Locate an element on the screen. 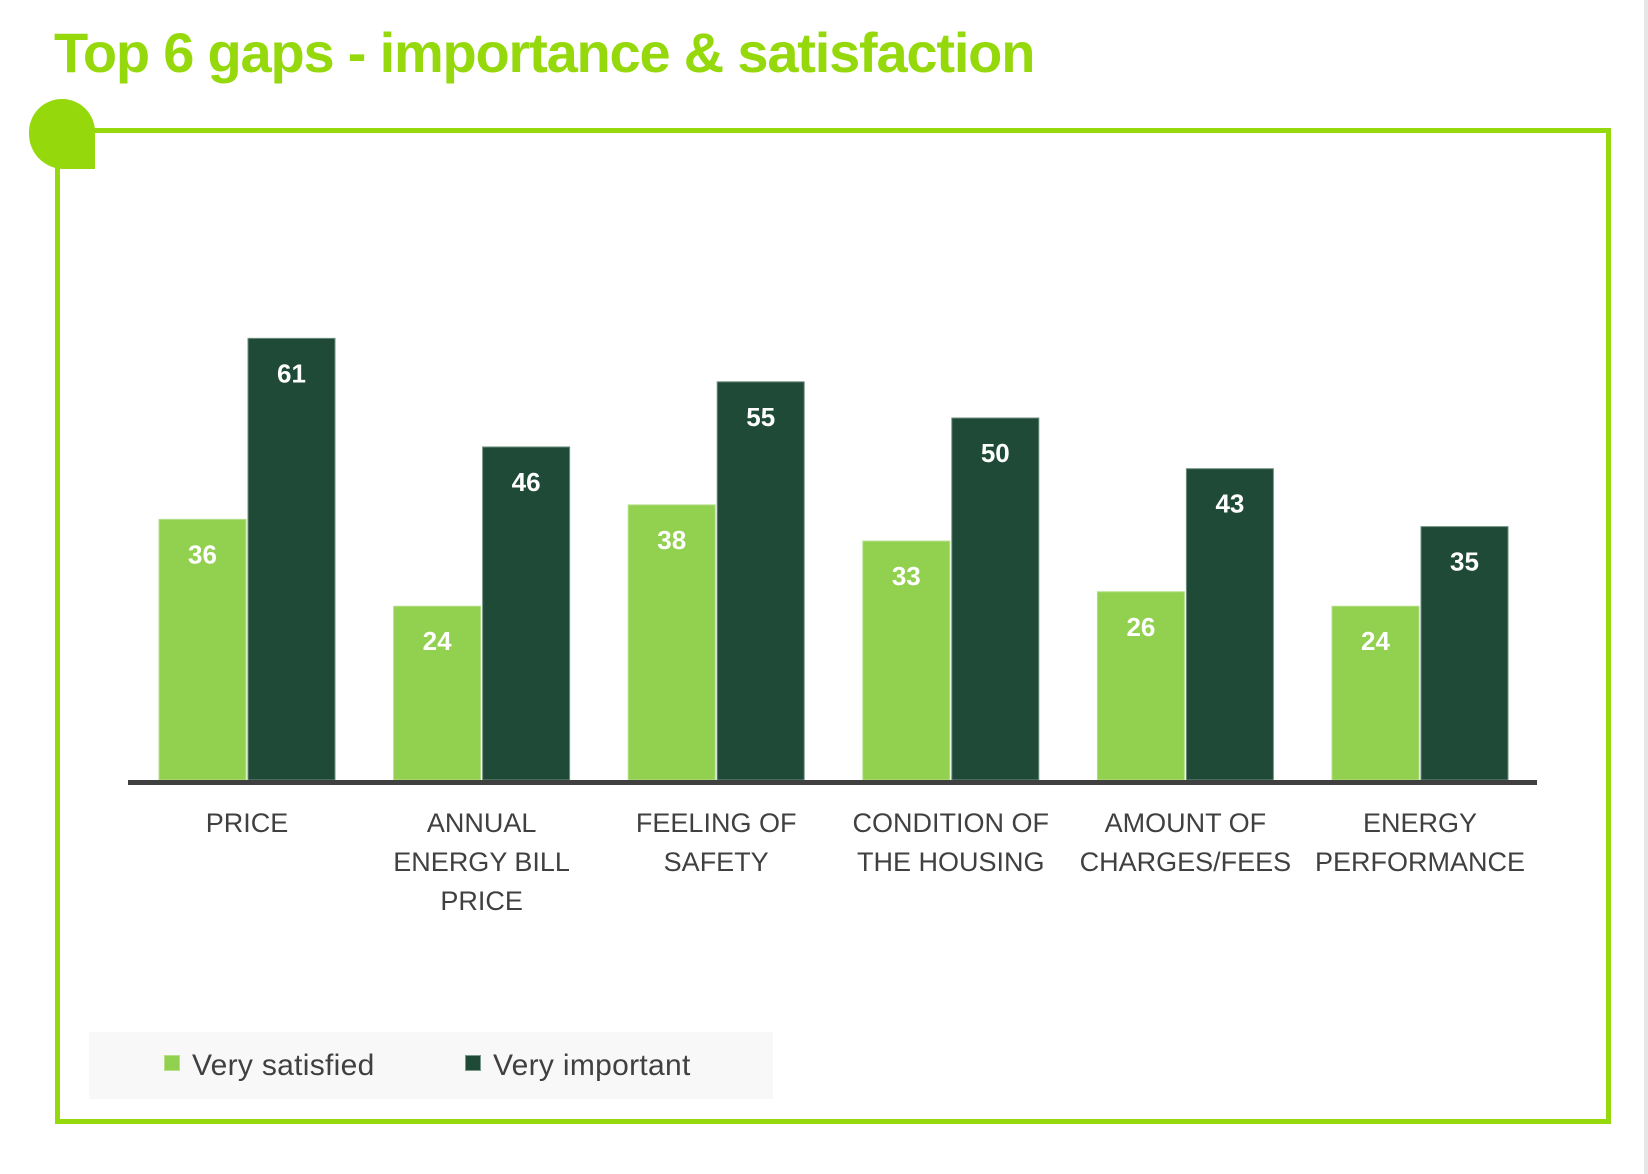 The image size is (1648, 1174). data-label-very-satisfied: 36 is located at coordinates (202, 554).